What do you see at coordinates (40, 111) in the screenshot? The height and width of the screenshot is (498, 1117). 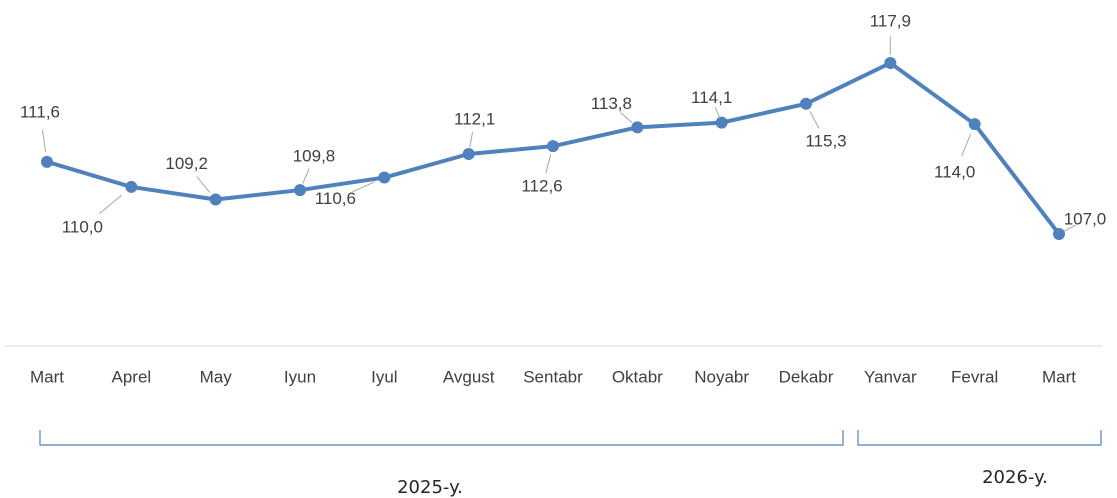 I see `data-label: 111,6` at bounding box center [40, 111].